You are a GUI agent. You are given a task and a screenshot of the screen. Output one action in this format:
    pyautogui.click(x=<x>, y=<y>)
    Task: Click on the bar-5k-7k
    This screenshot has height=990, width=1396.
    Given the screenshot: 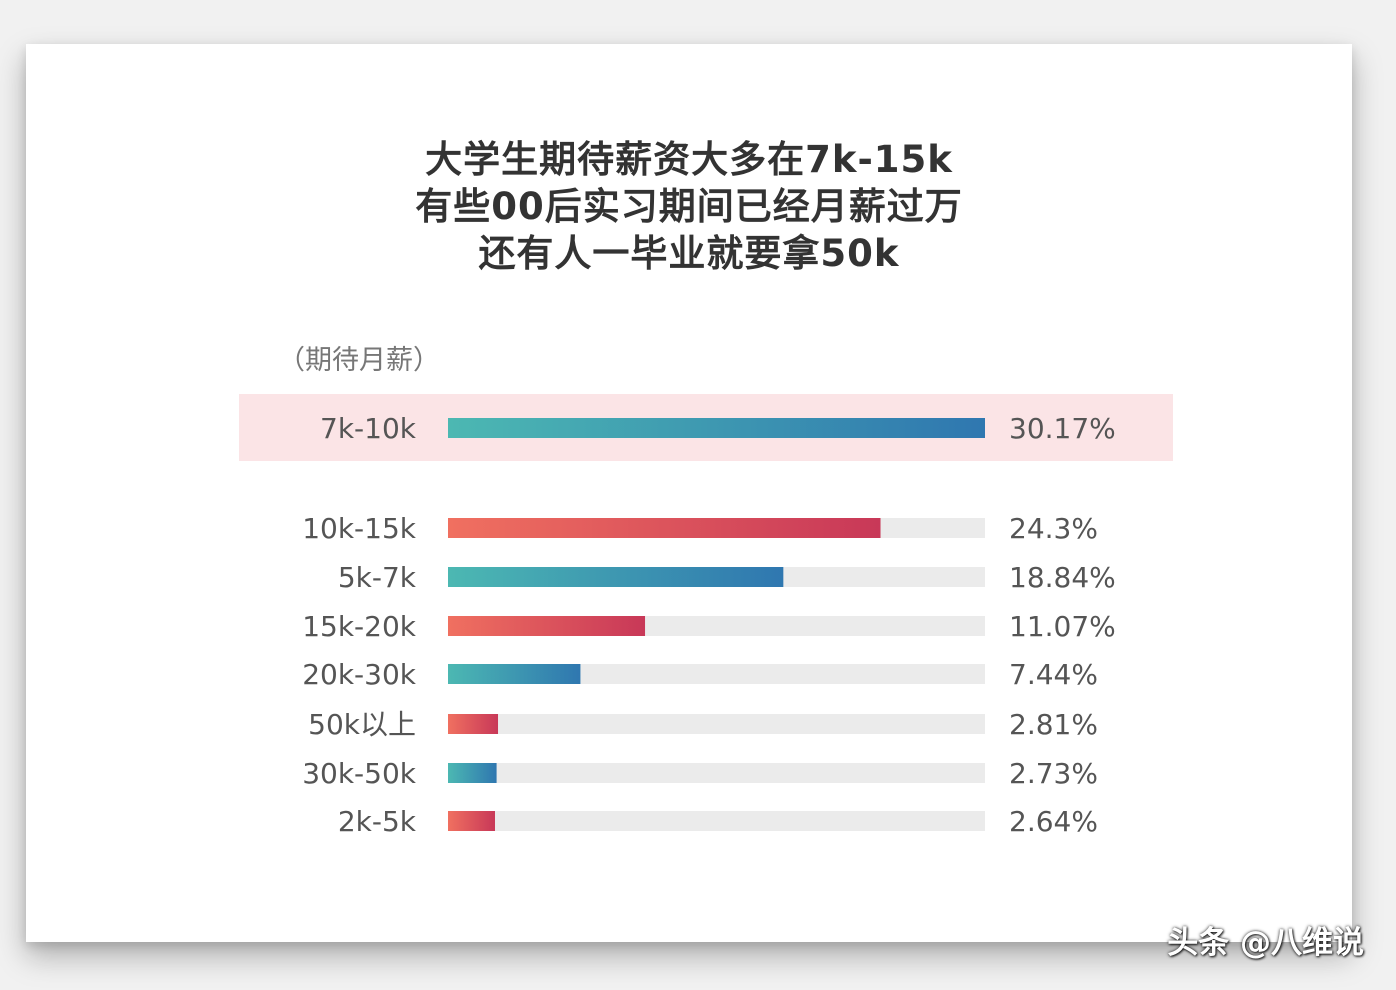 What is the action you would take?
    pyautogui.click(x=616, y=577)
    